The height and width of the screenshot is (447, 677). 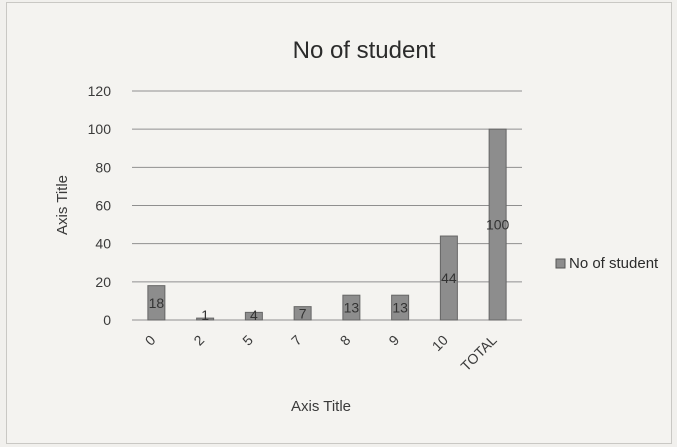 I want to click on x-tick-label: 9, so click(x=393, y=340).